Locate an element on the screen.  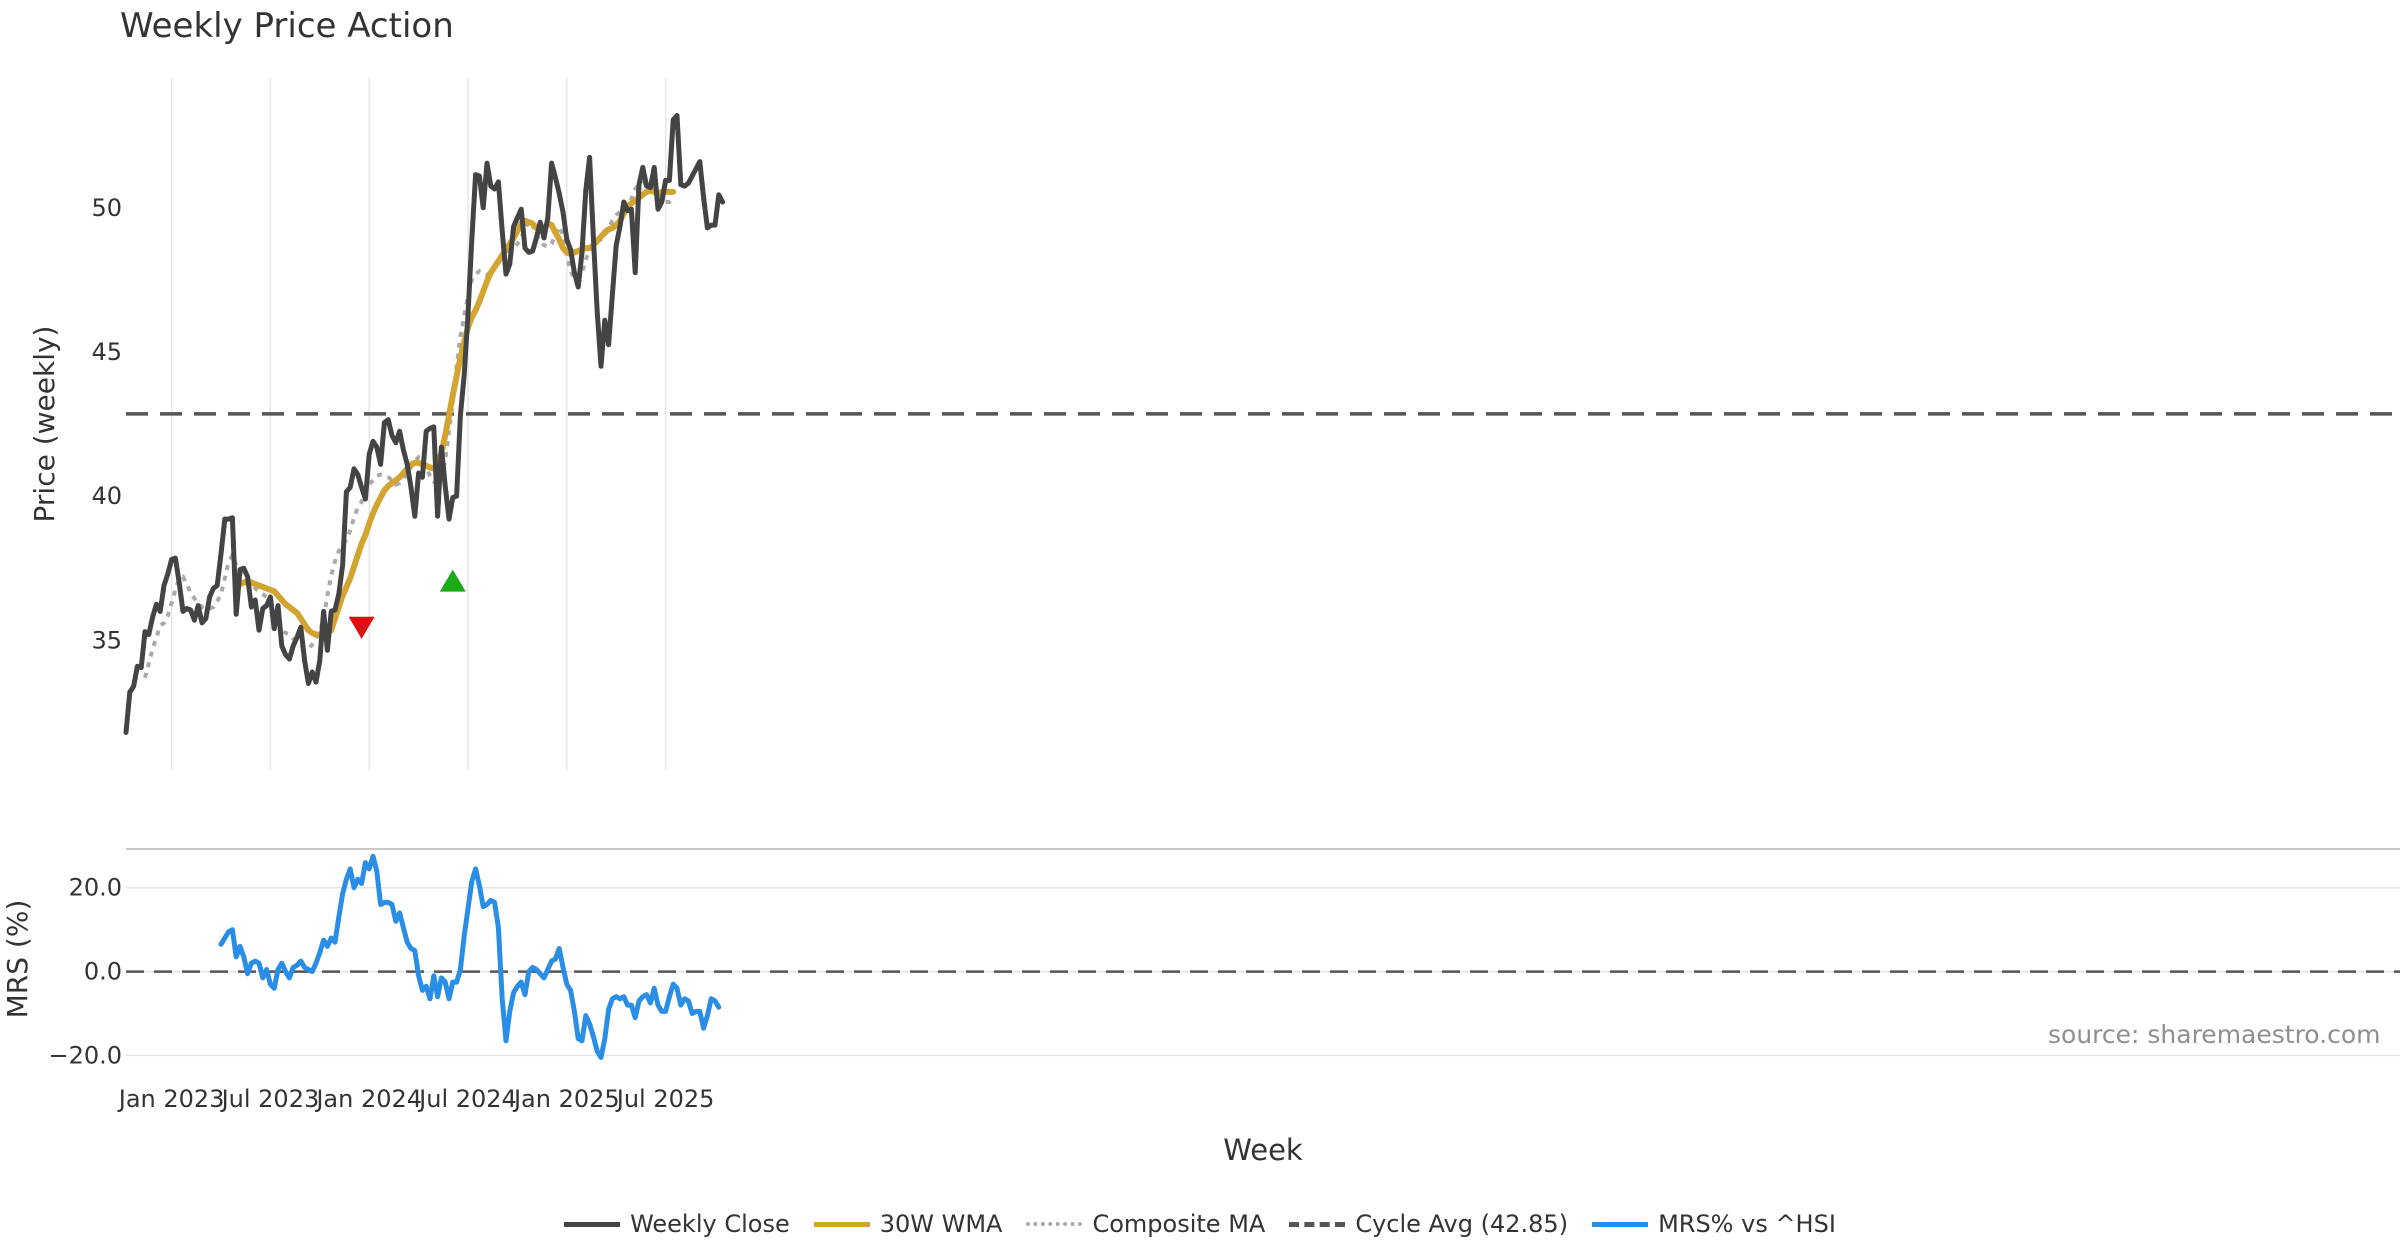
x-tick-label: Jan 2023 is located at coordinates (171, 1099).